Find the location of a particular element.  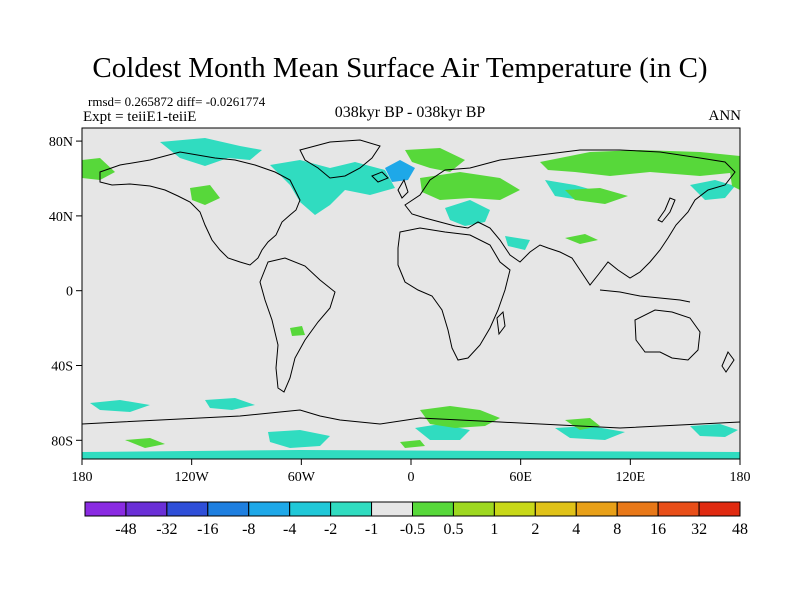

lon-tick-label: 0 is located at coordinates (411, 477).